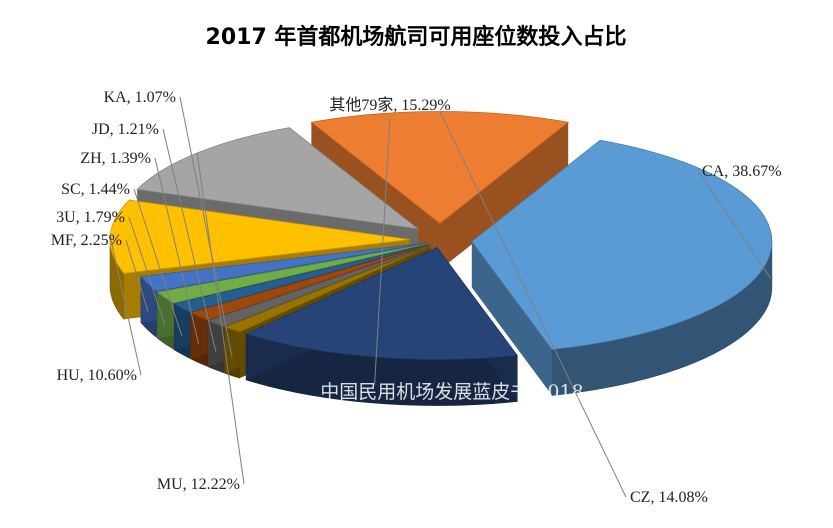  I want to click on slice-sc, so click(301, 278).